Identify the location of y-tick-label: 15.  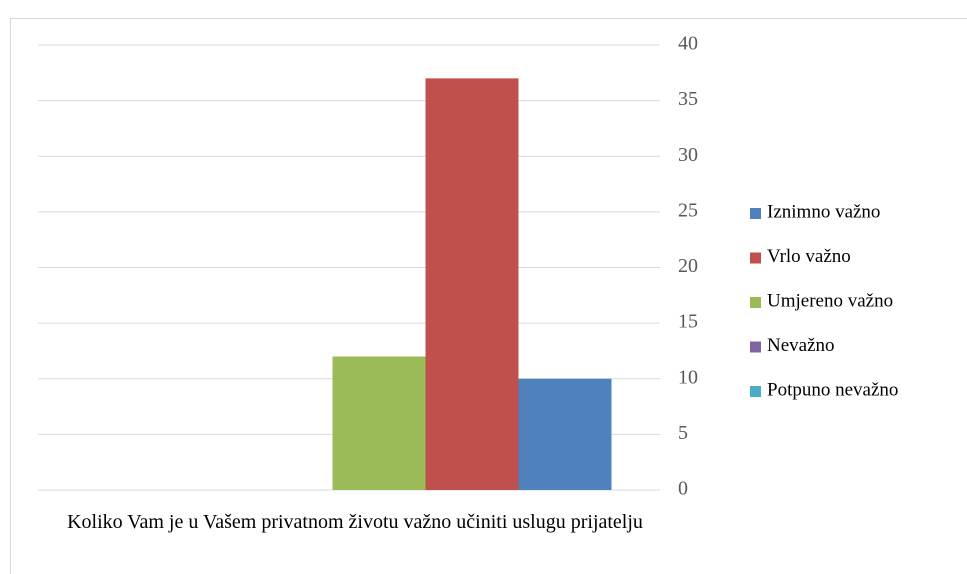
(688, 322).